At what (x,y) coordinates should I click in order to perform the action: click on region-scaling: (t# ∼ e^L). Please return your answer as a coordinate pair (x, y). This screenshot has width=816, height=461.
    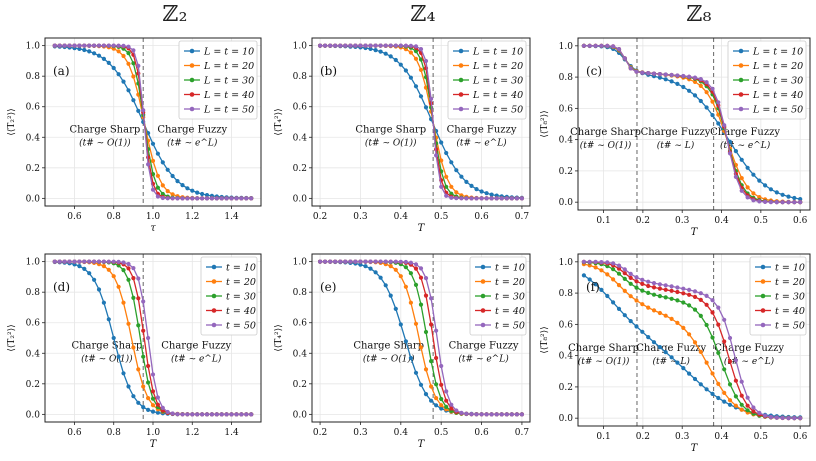
    Looking at the image, I should click on (745, 145).